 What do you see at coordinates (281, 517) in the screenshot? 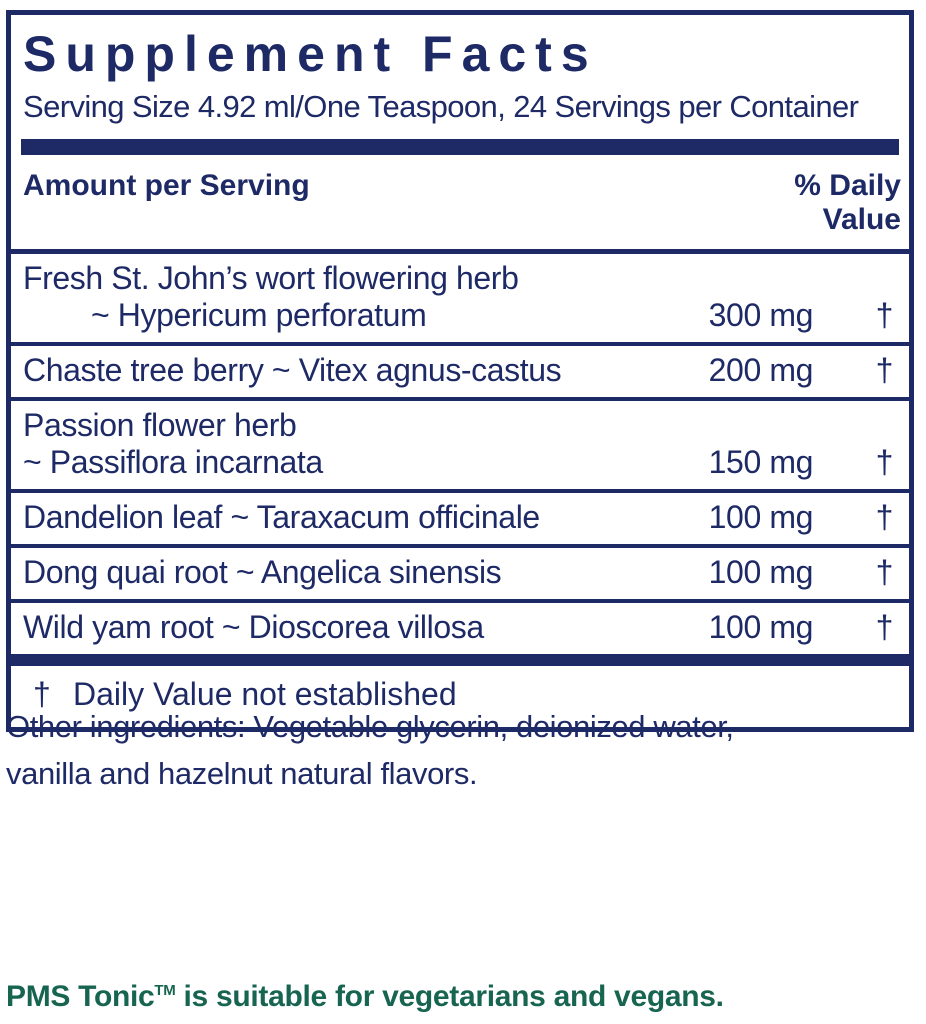
I see `ingredient-name: Dandelion leaf ~ Taraxacum officinale` at bounding box center [281, 517].